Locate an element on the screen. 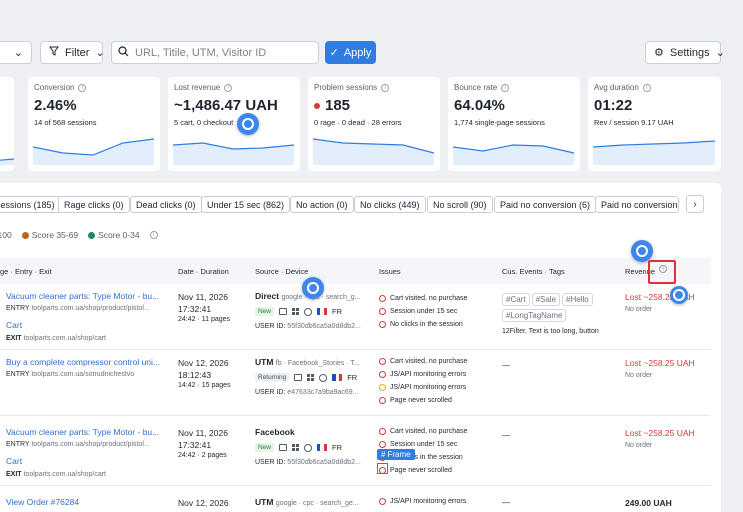  header-events: Cus. Events · Tags is located at coordinates (533, 271).